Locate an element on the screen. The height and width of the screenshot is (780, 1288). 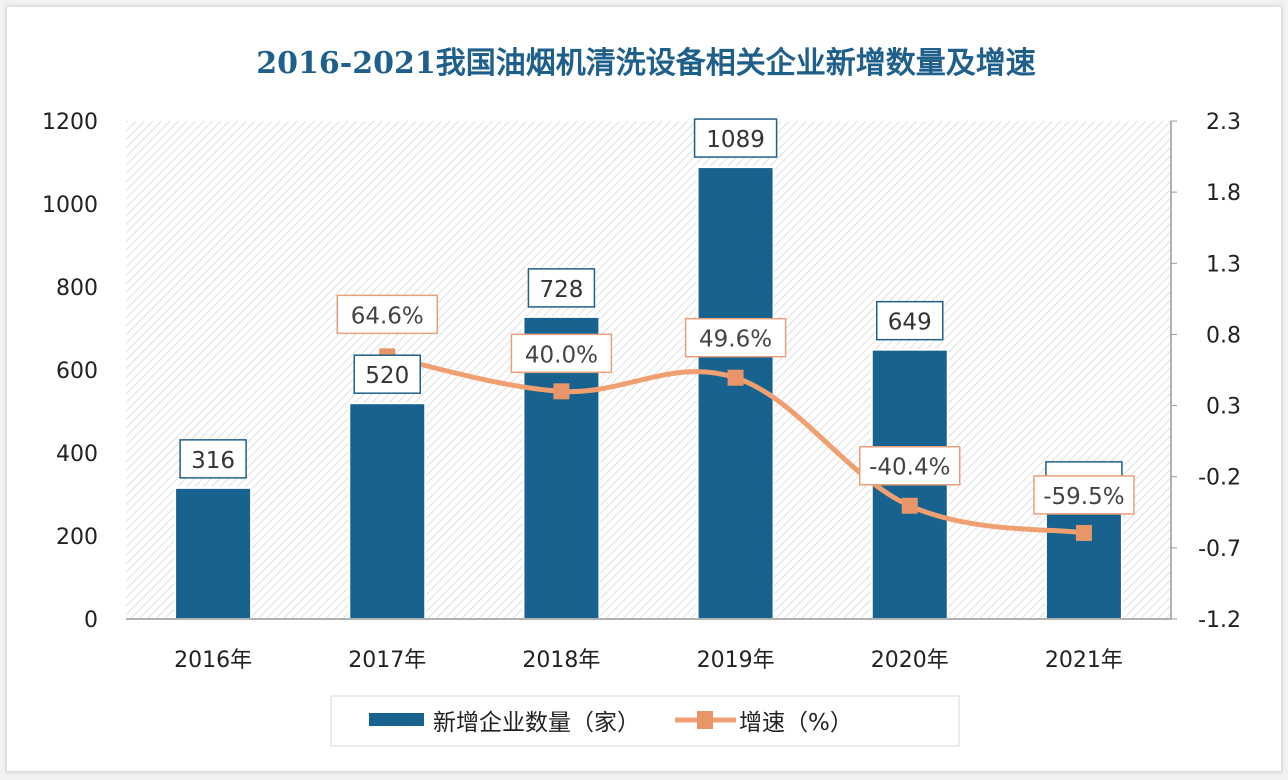
right-tick-label: 2.3 is located at coordinates (1223, 122).